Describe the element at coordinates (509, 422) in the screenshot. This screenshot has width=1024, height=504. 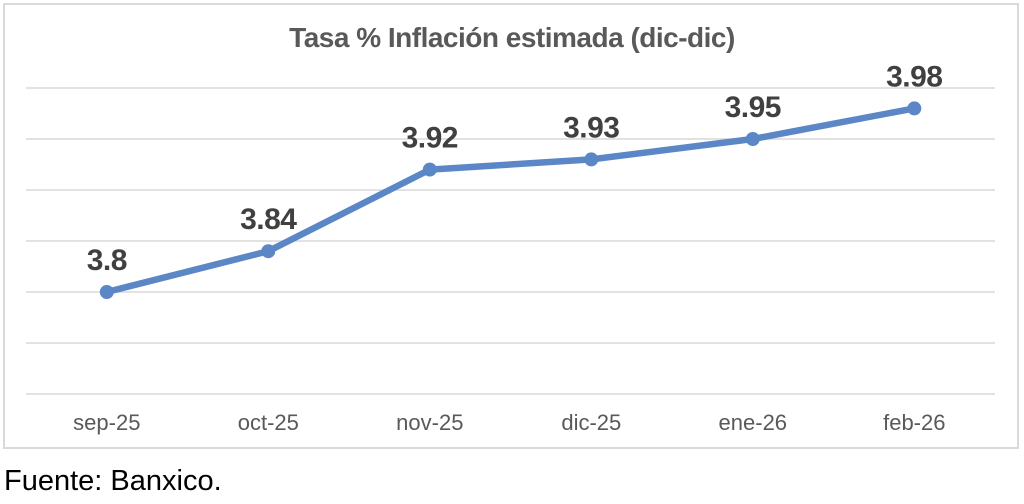
I see `x-axis-labels: sep-25 oct-25 nov-25 dic-25 ene-26 feb-26` at that location.